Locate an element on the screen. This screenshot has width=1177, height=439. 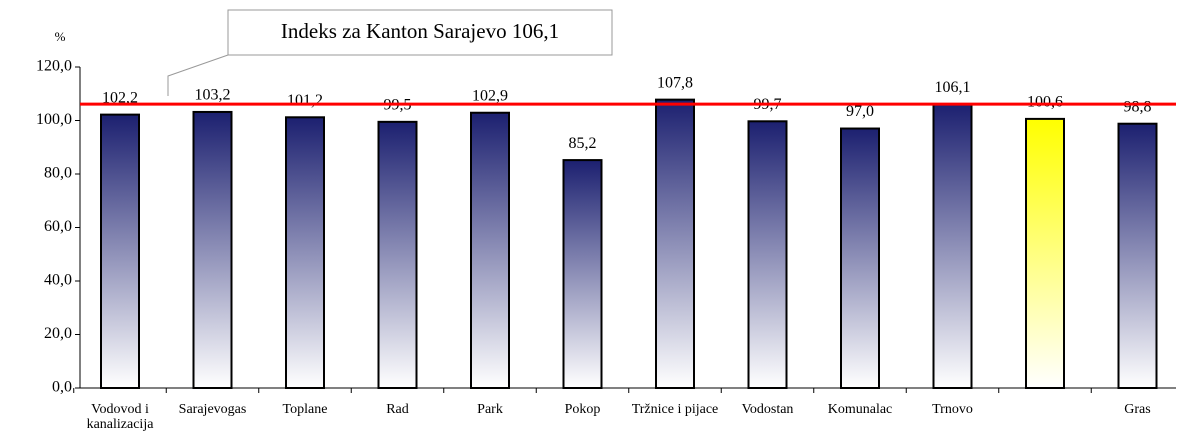
data-label: 103,2 is located at coordinates (213, 95).